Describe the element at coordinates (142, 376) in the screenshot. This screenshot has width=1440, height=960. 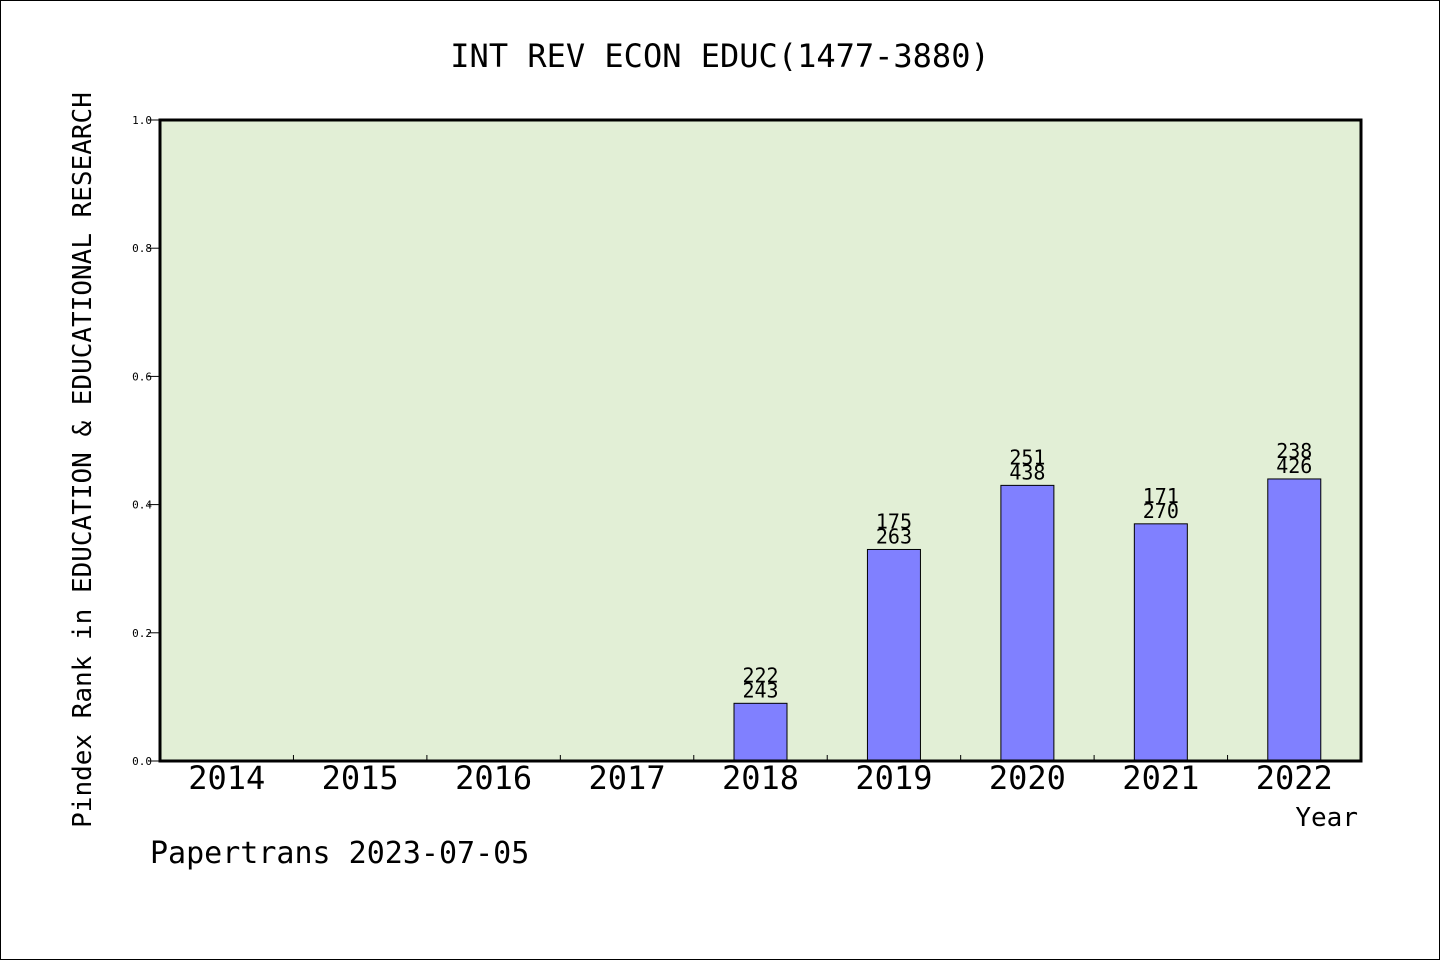
I see `y-tick-label: 0.6` at that location.